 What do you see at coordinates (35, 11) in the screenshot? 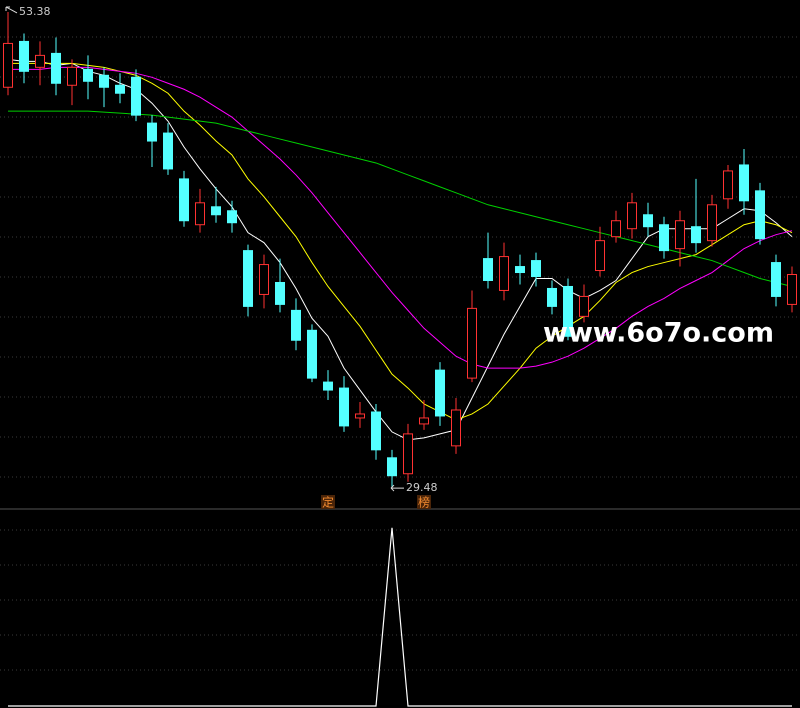
I see `high-label: 53.38` at bounding box center [35, 11].